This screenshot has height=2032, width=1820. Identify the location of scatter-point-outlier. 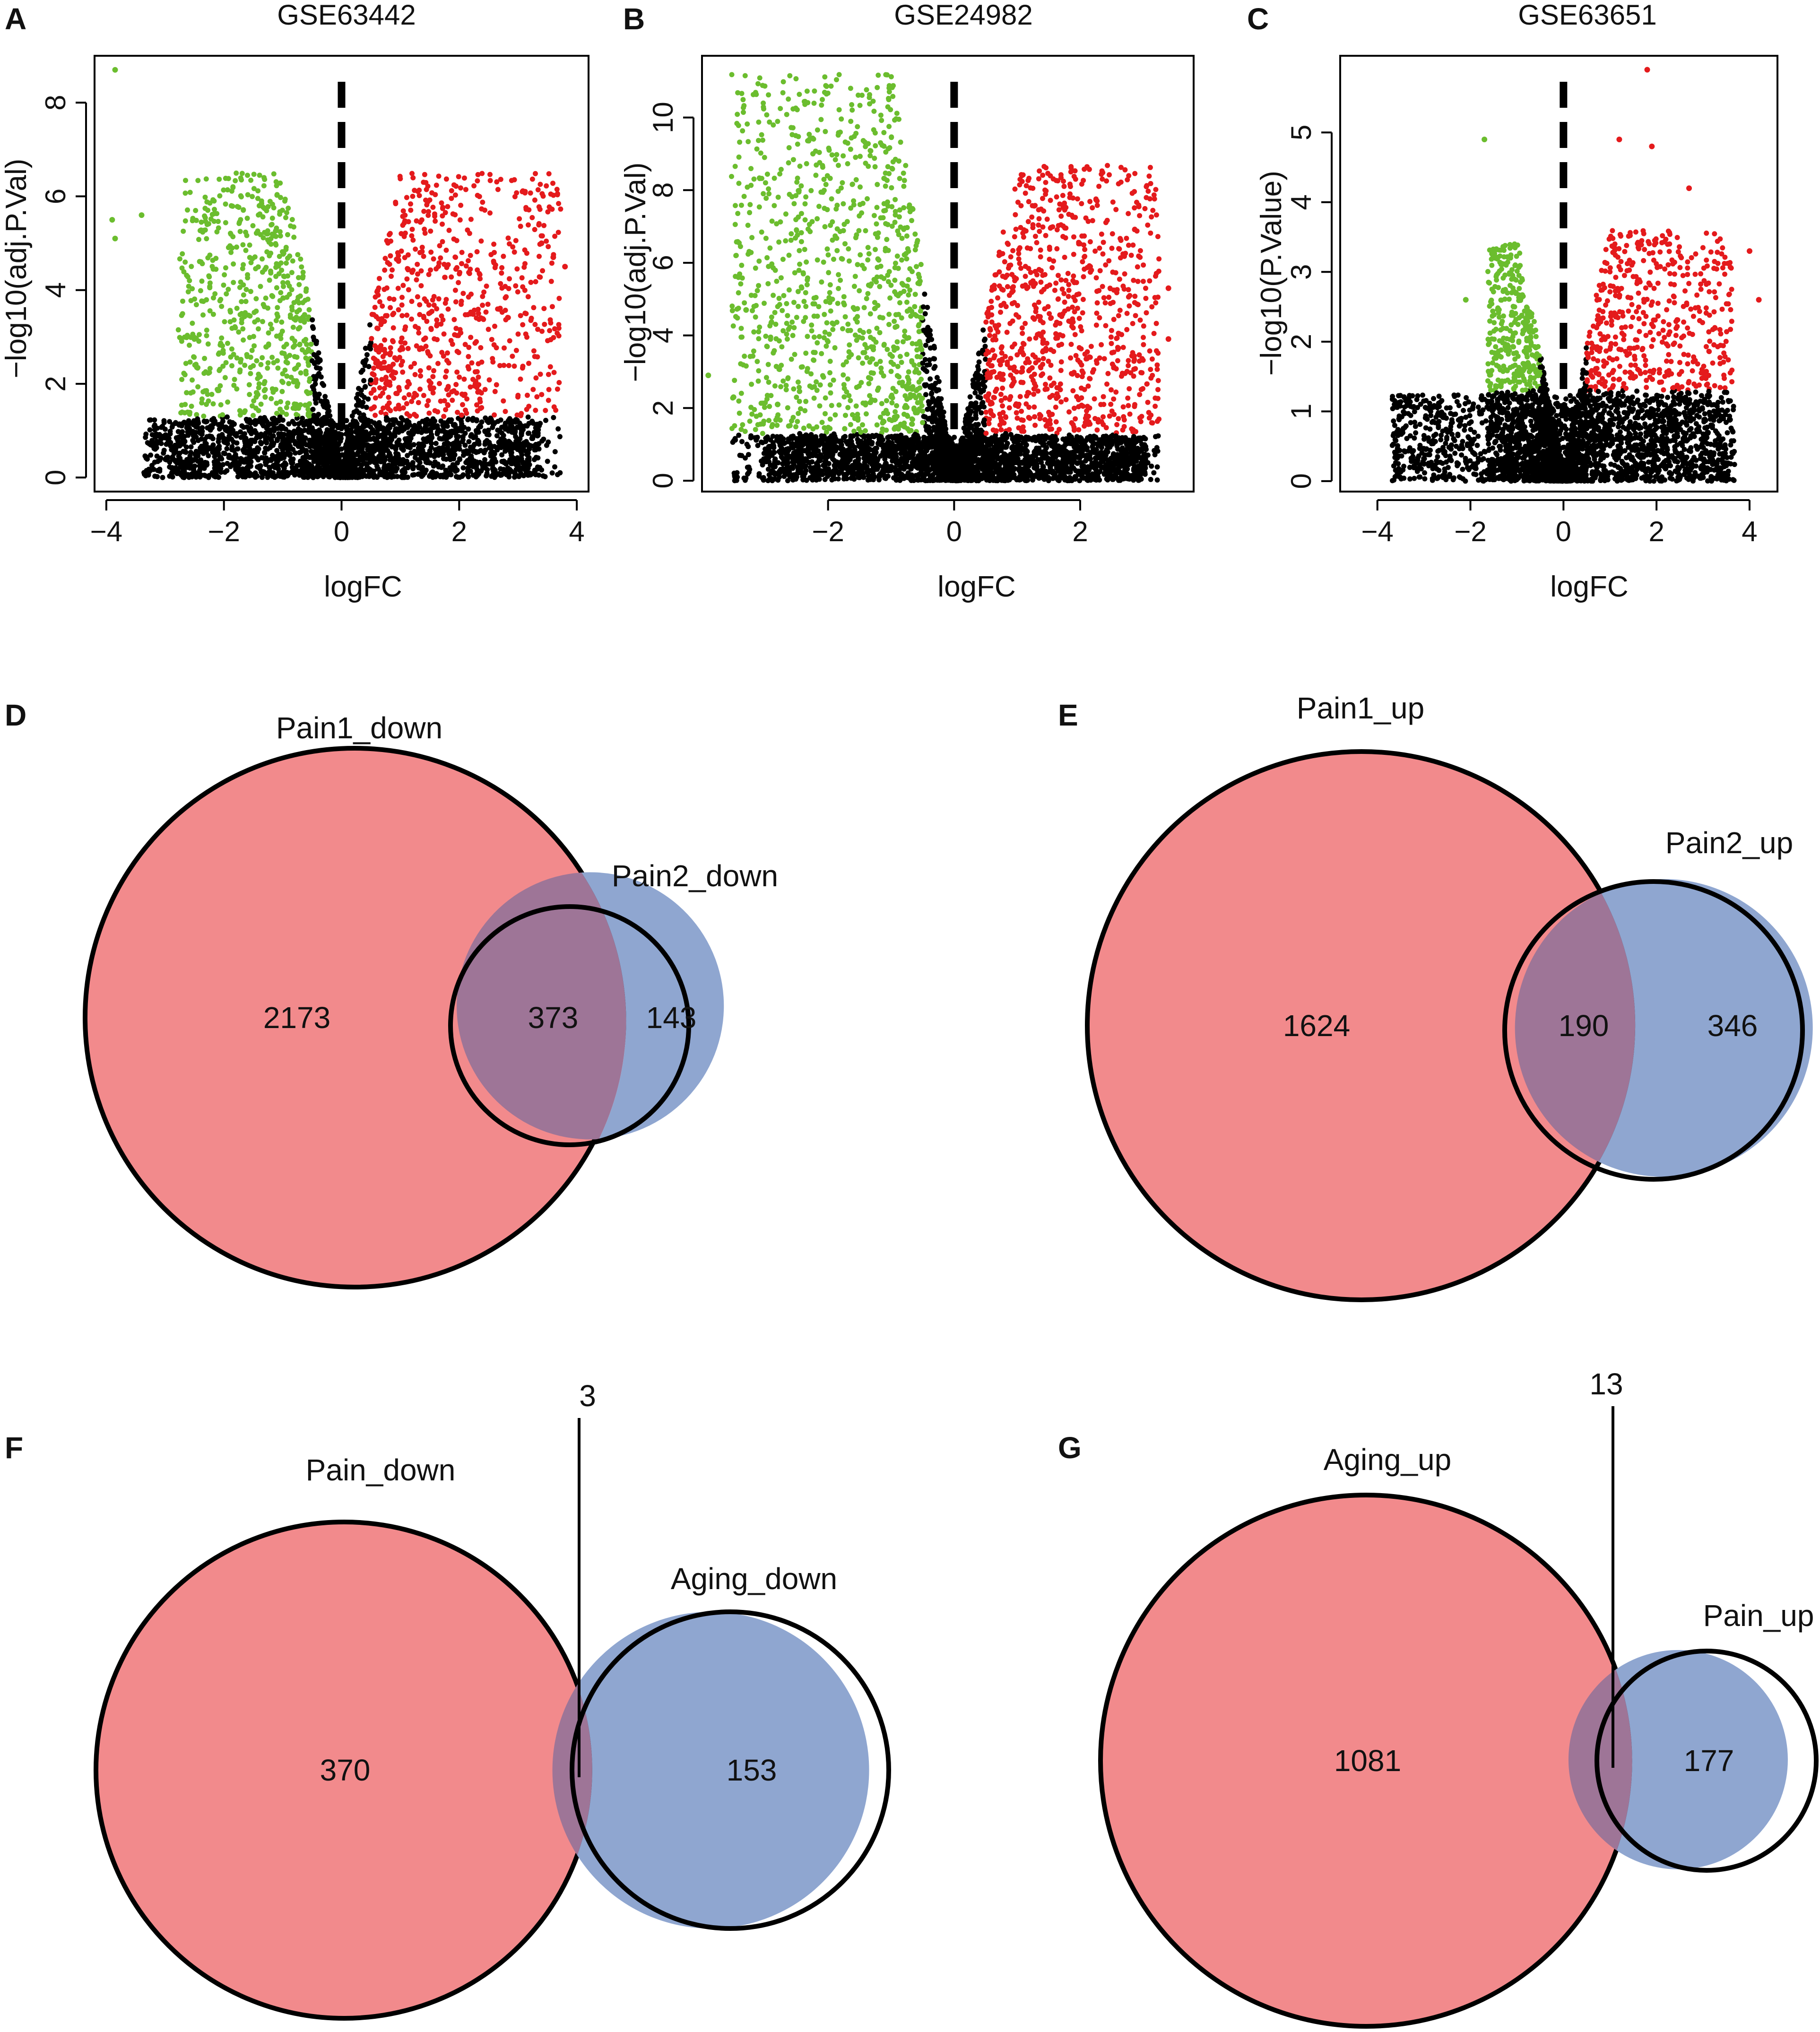
(541, 243).